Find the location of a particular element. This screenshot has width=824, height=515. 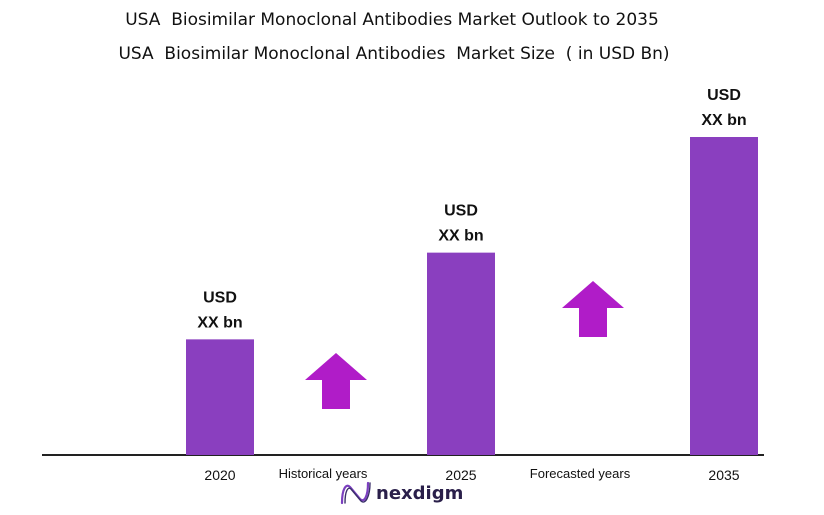

tick-label-2035: 2035 is located at coordinates (723, 475).